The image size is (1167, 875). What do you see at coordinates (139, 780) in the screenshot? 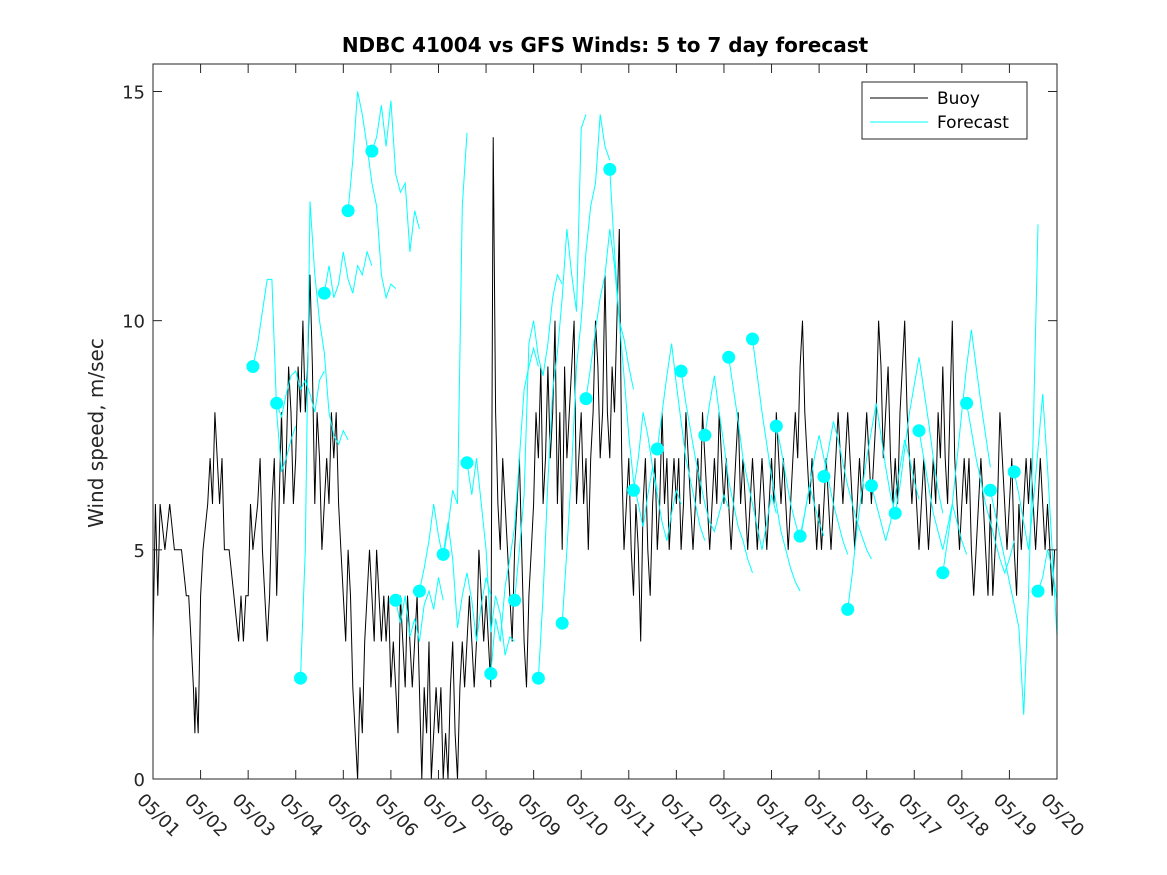
I see `y-tick-label: 0` at bounding box center [139, 780].